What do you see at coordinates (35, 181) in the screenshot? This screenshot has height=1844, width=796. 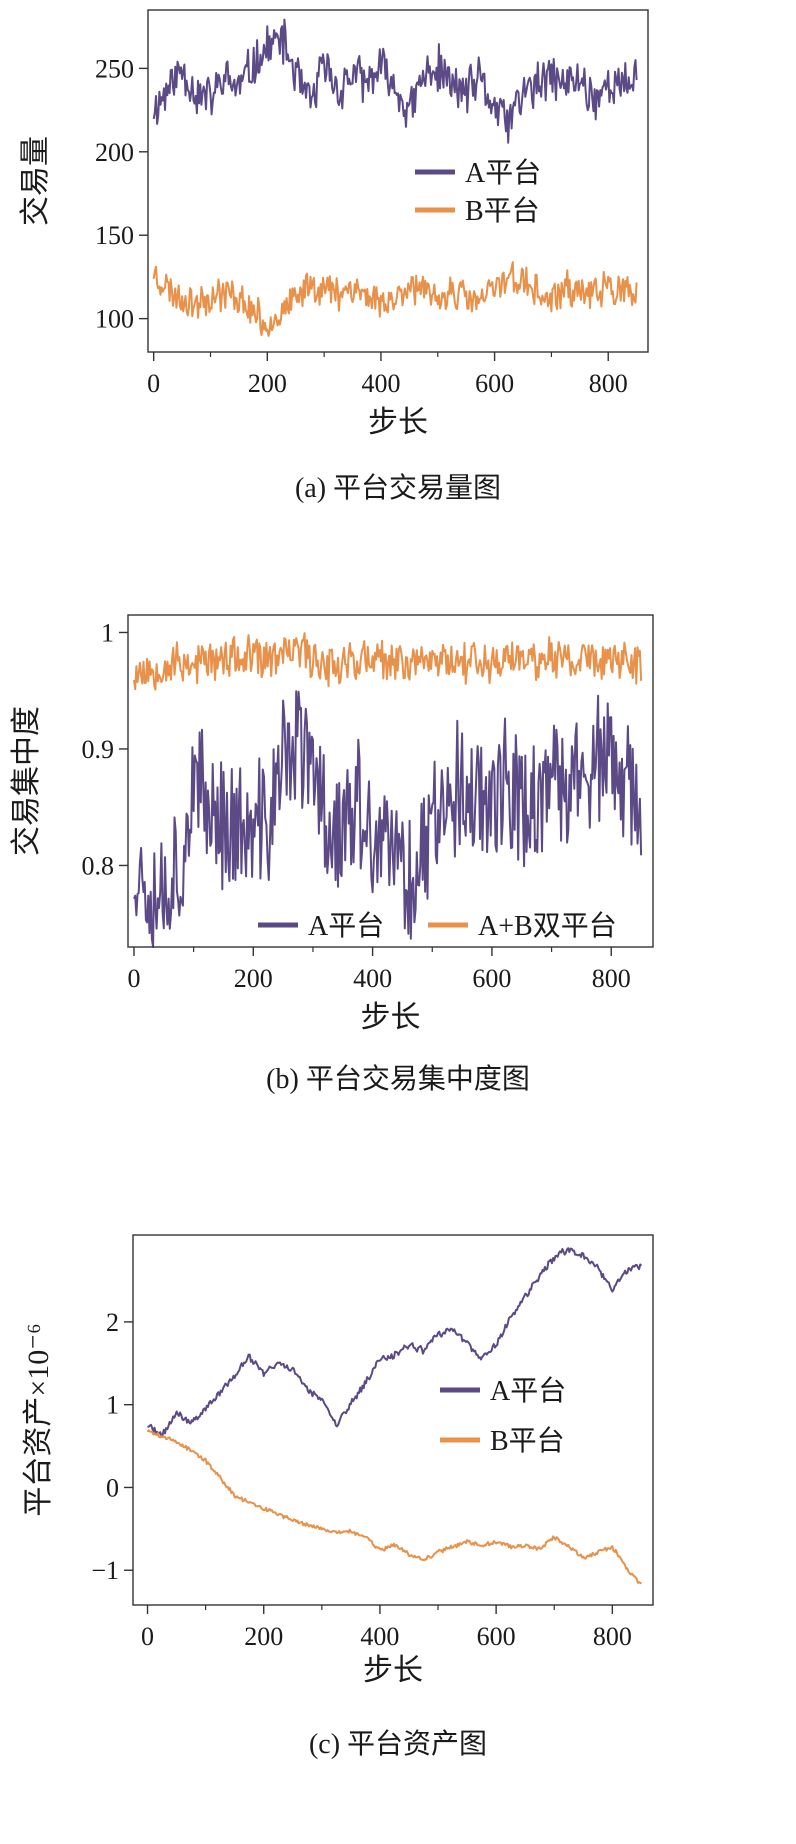 I see `y-axis-label: 交易量` at bounding box center [35, 181].